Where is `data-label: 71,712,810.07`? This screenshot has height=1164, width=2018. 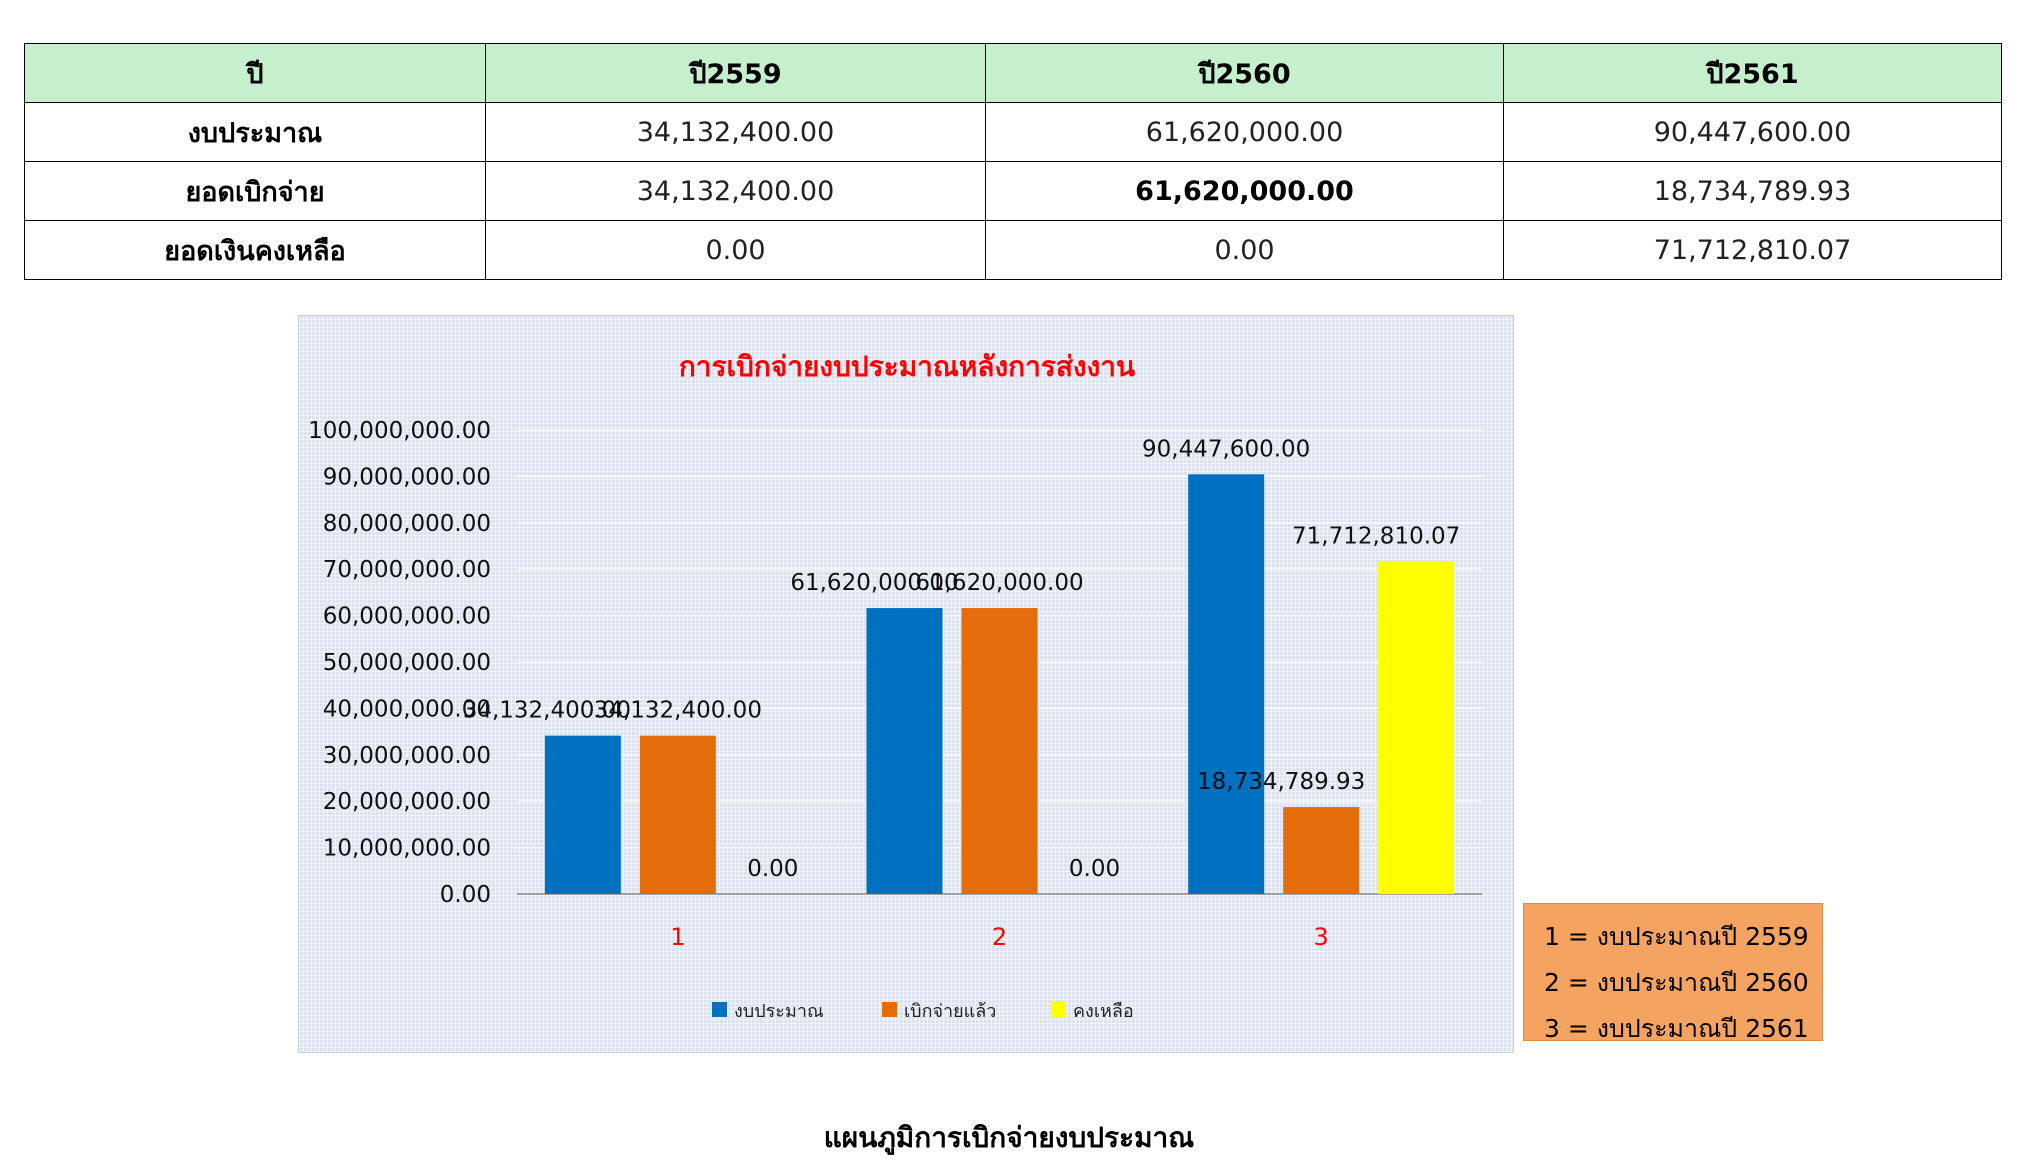 data-label: 71,712,810.07 is located at coordinates (1376, 536).